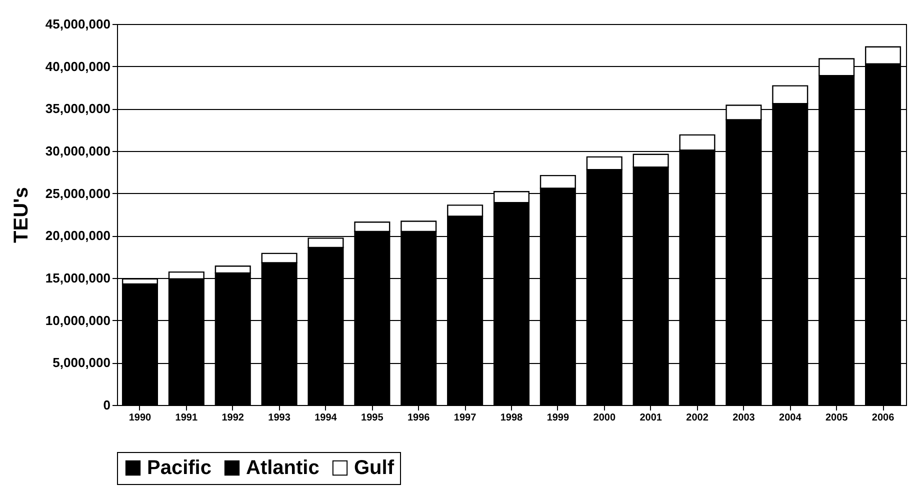 The height and width of the screenshot is (495, 914). Describe the element at coordinates (465, 418) in the screenshot. I see `x-tick-label: 1997` at that location.